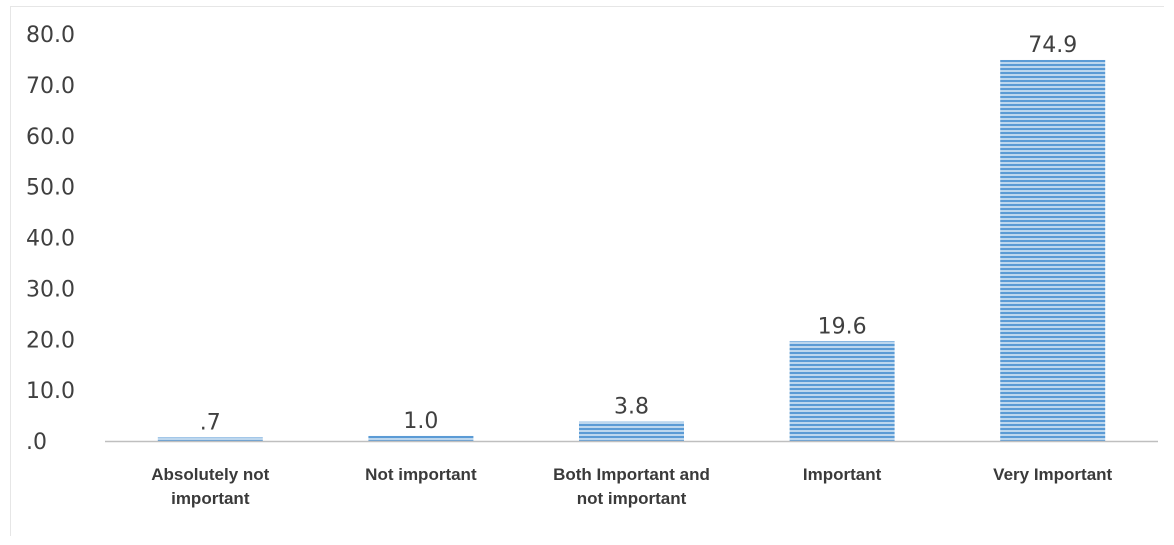 This screenshot has width=1174, height=545. I want to click on y-tick-label: 40.0, so click(50, 239).